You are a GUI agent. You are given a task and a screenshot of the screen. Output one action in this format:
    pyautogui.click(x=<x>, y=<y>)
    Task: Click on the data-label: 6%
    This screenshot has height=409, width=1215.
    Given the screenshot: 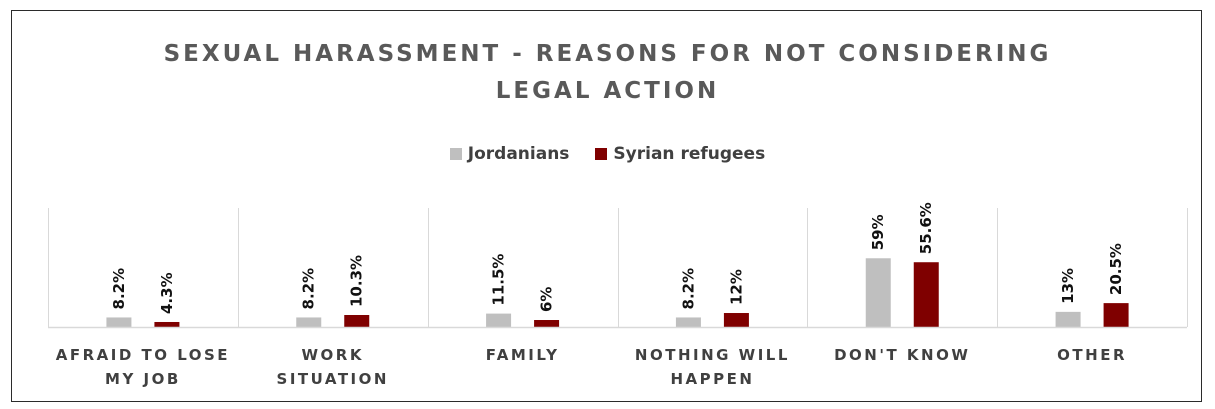 What is the action you would take?
    pyautogui.click(x=547, y=299)
    